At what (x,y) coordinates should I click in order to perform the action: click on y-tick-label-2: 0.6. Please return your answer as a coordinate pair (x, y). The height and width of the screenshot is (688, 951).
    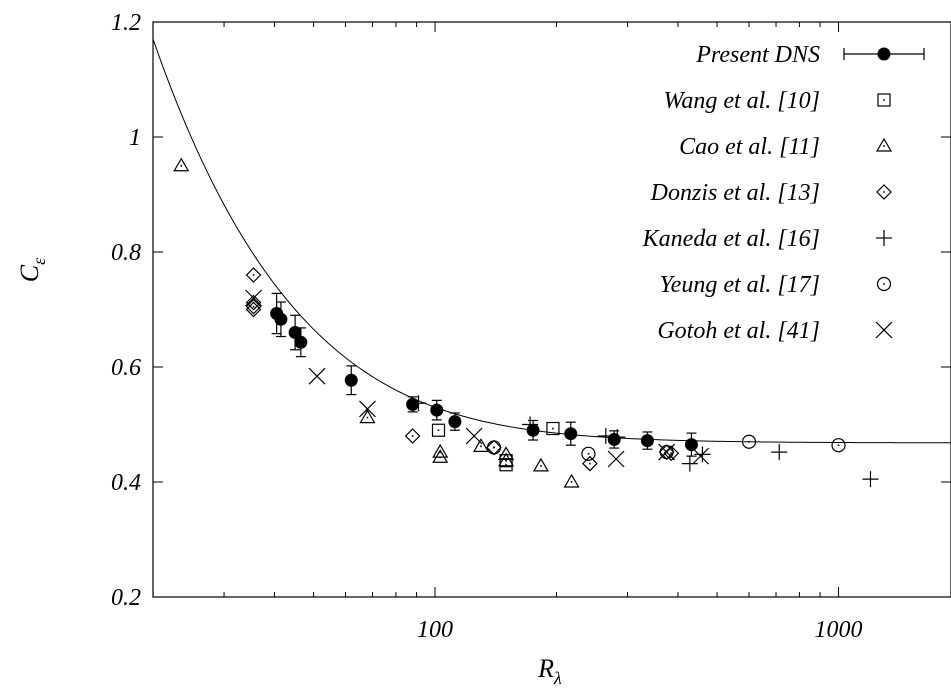
    Looking at the image, I should click on (126, 368).